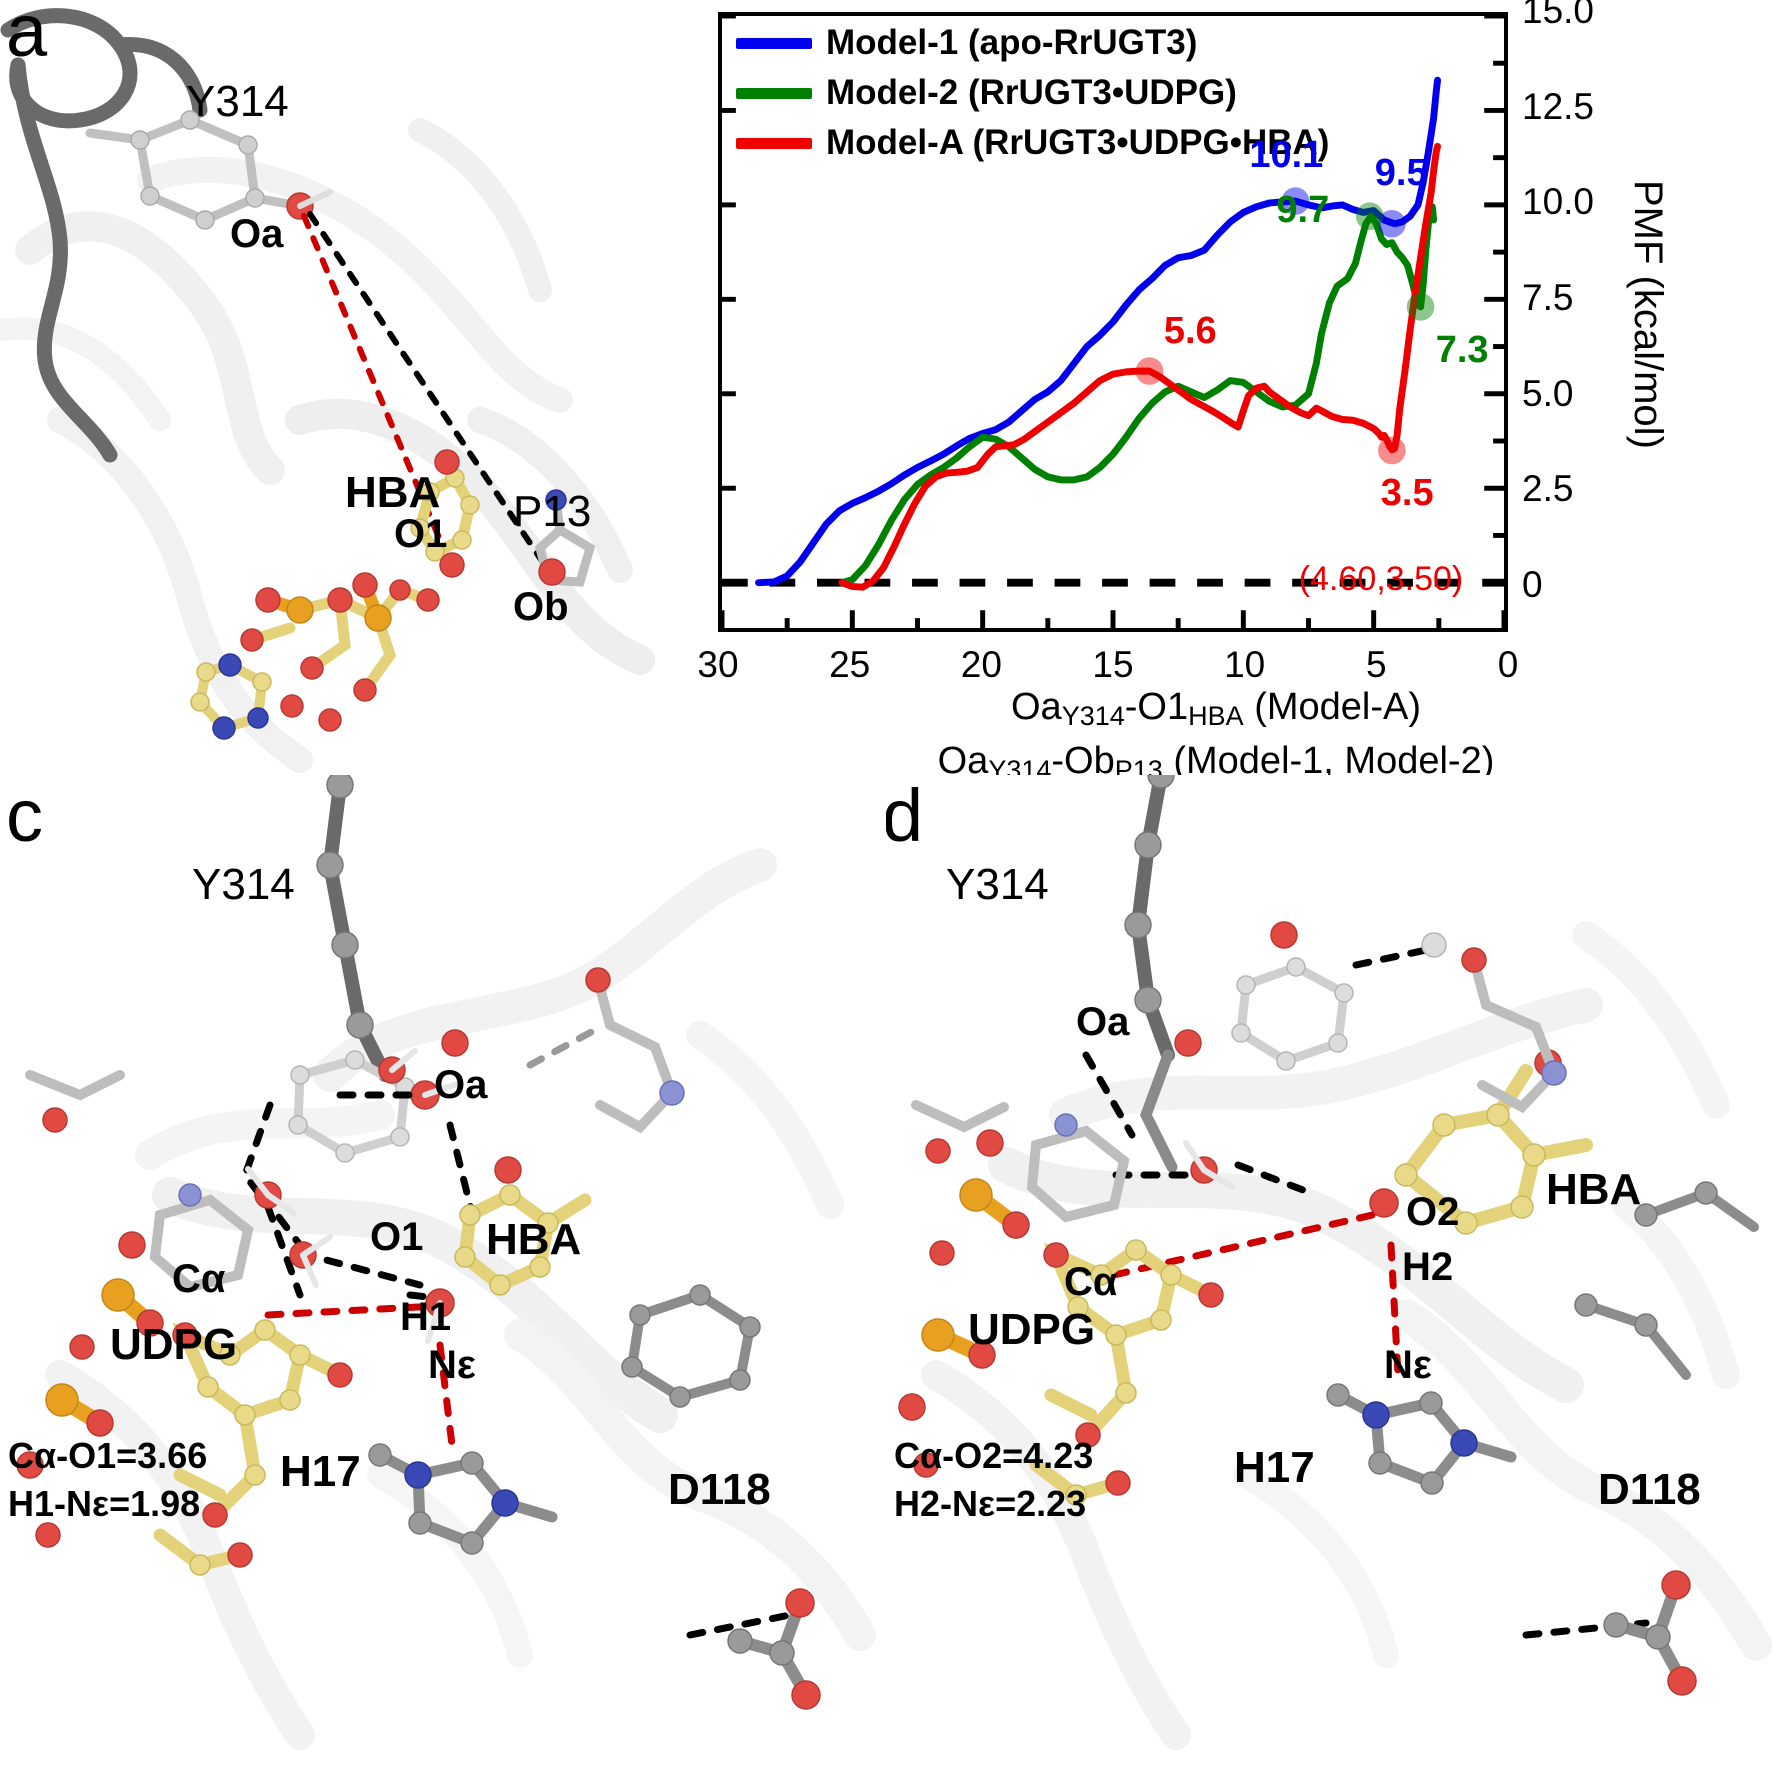 The width and height of the screenshot is (1772, 1775). I want to click on x-axis-title-line-2: OaY314-ObP13 (Model-1, Model-2), so click(1216, 757).